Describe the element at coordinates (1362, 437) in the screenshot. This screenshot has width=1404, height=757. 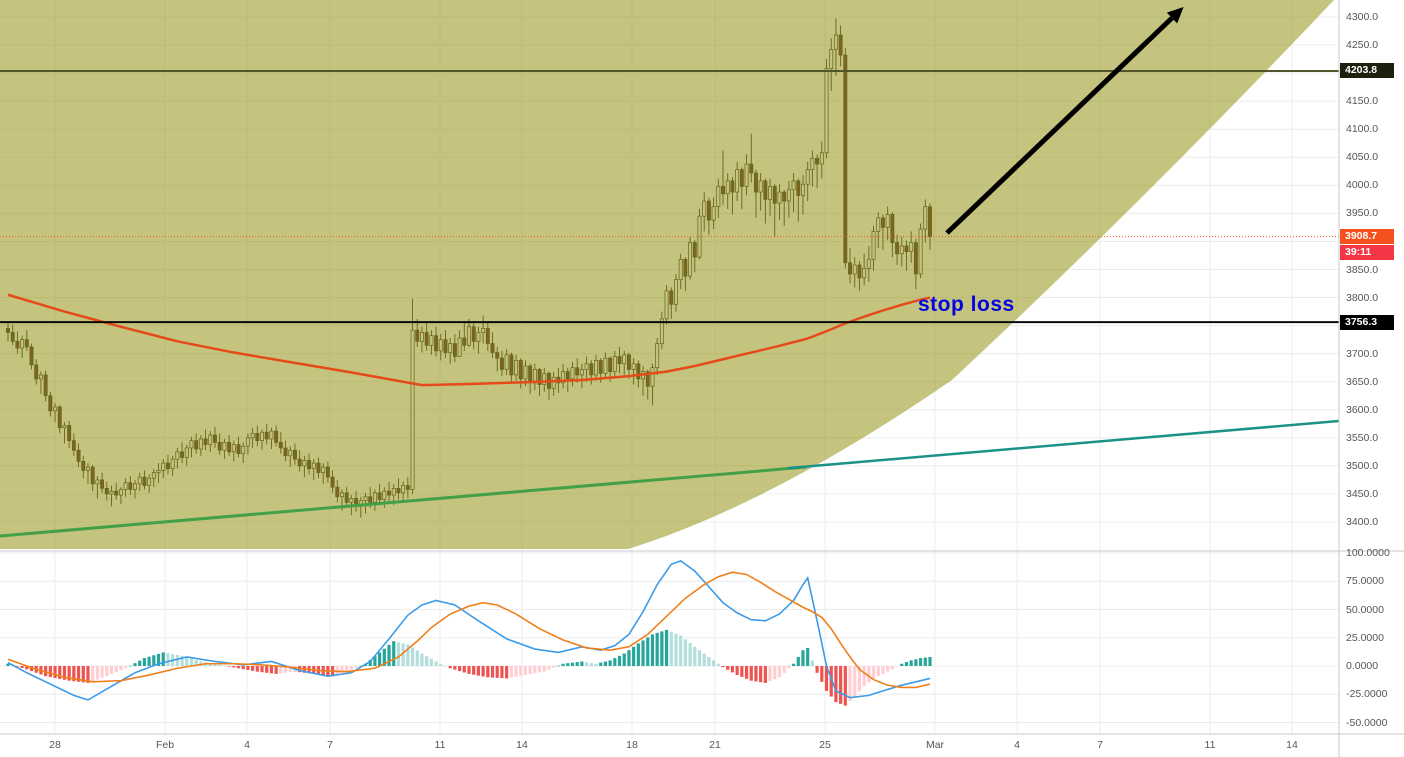
I see `price-tick-label: 3550.0` at that location.